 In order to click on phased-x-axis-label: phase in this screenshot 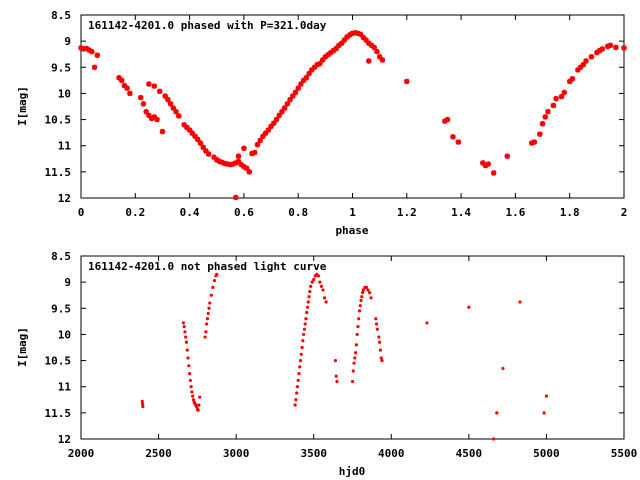, I will do `click(351, 230)`.